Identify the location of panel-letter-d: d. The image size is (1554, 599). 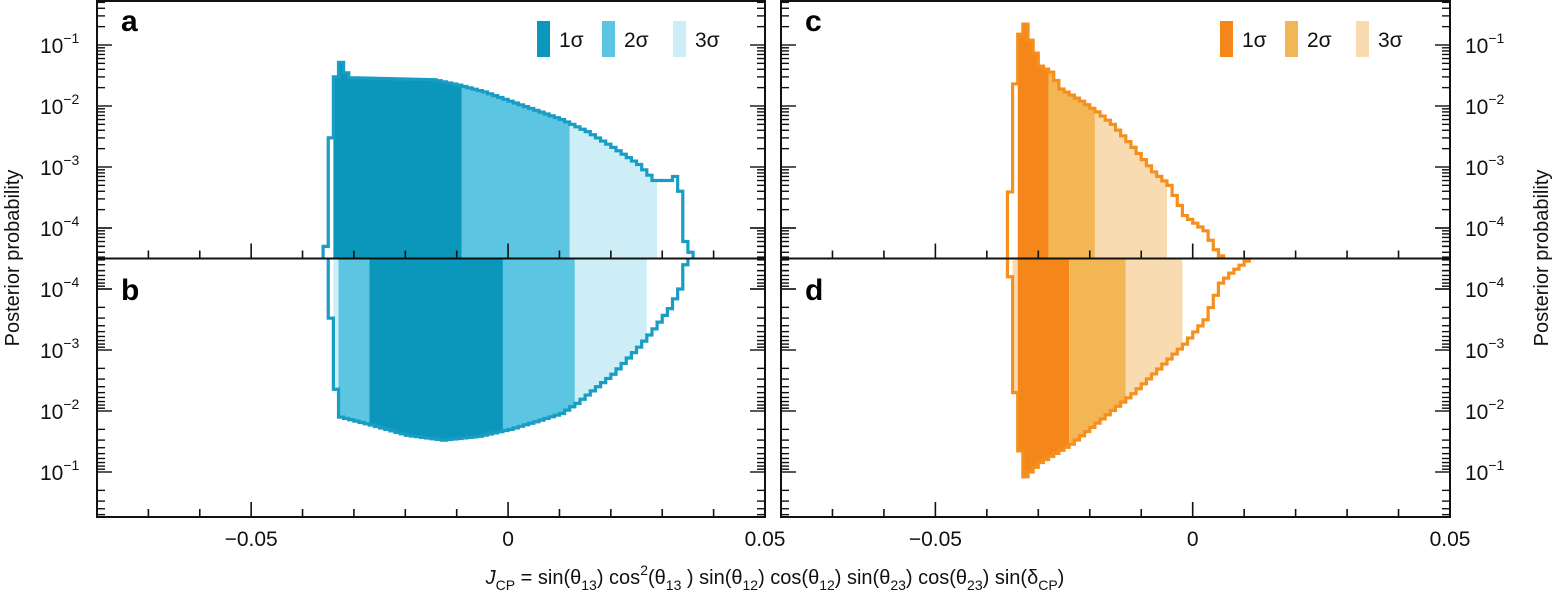
(814, 290).